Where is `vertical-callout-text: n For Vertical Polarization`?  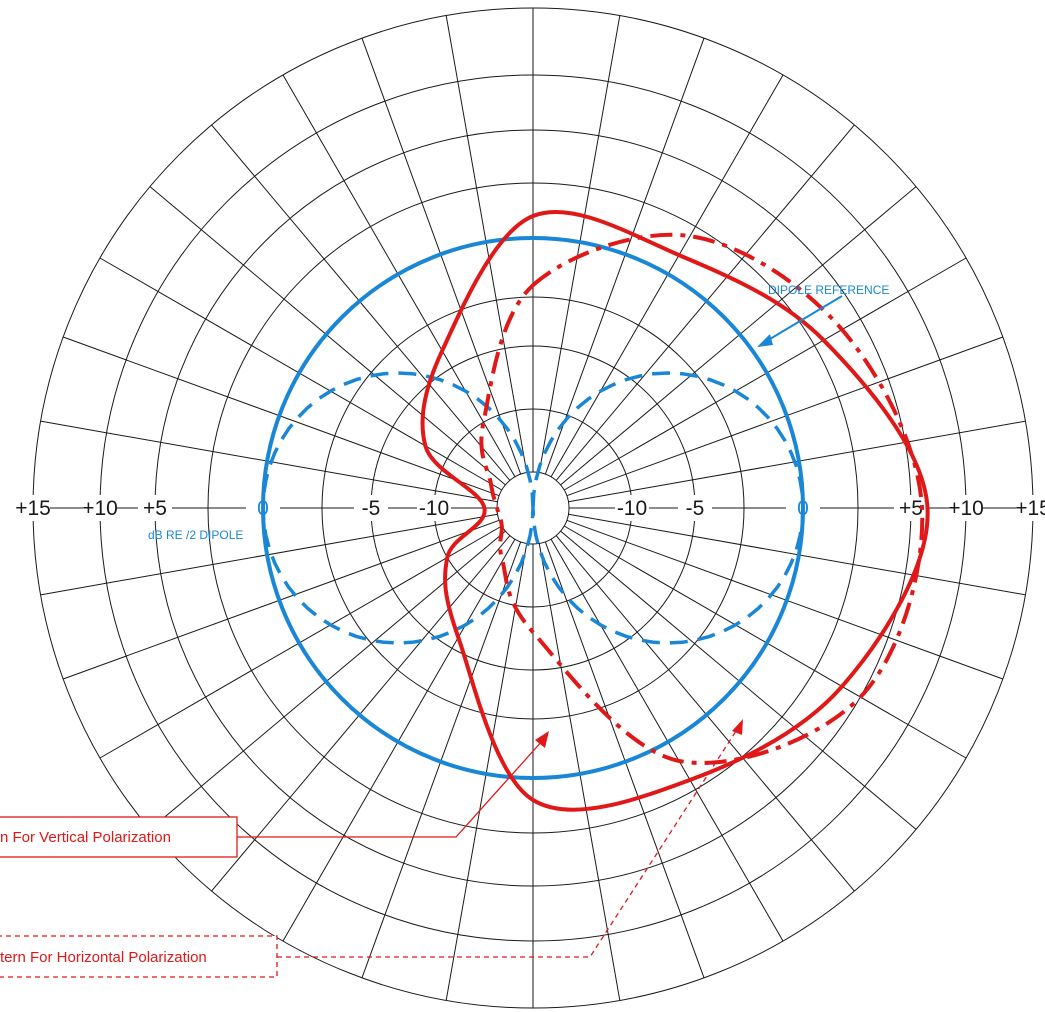
vertical-callout-text: n For Vertical Polarization is located at coordinates (85, 837).